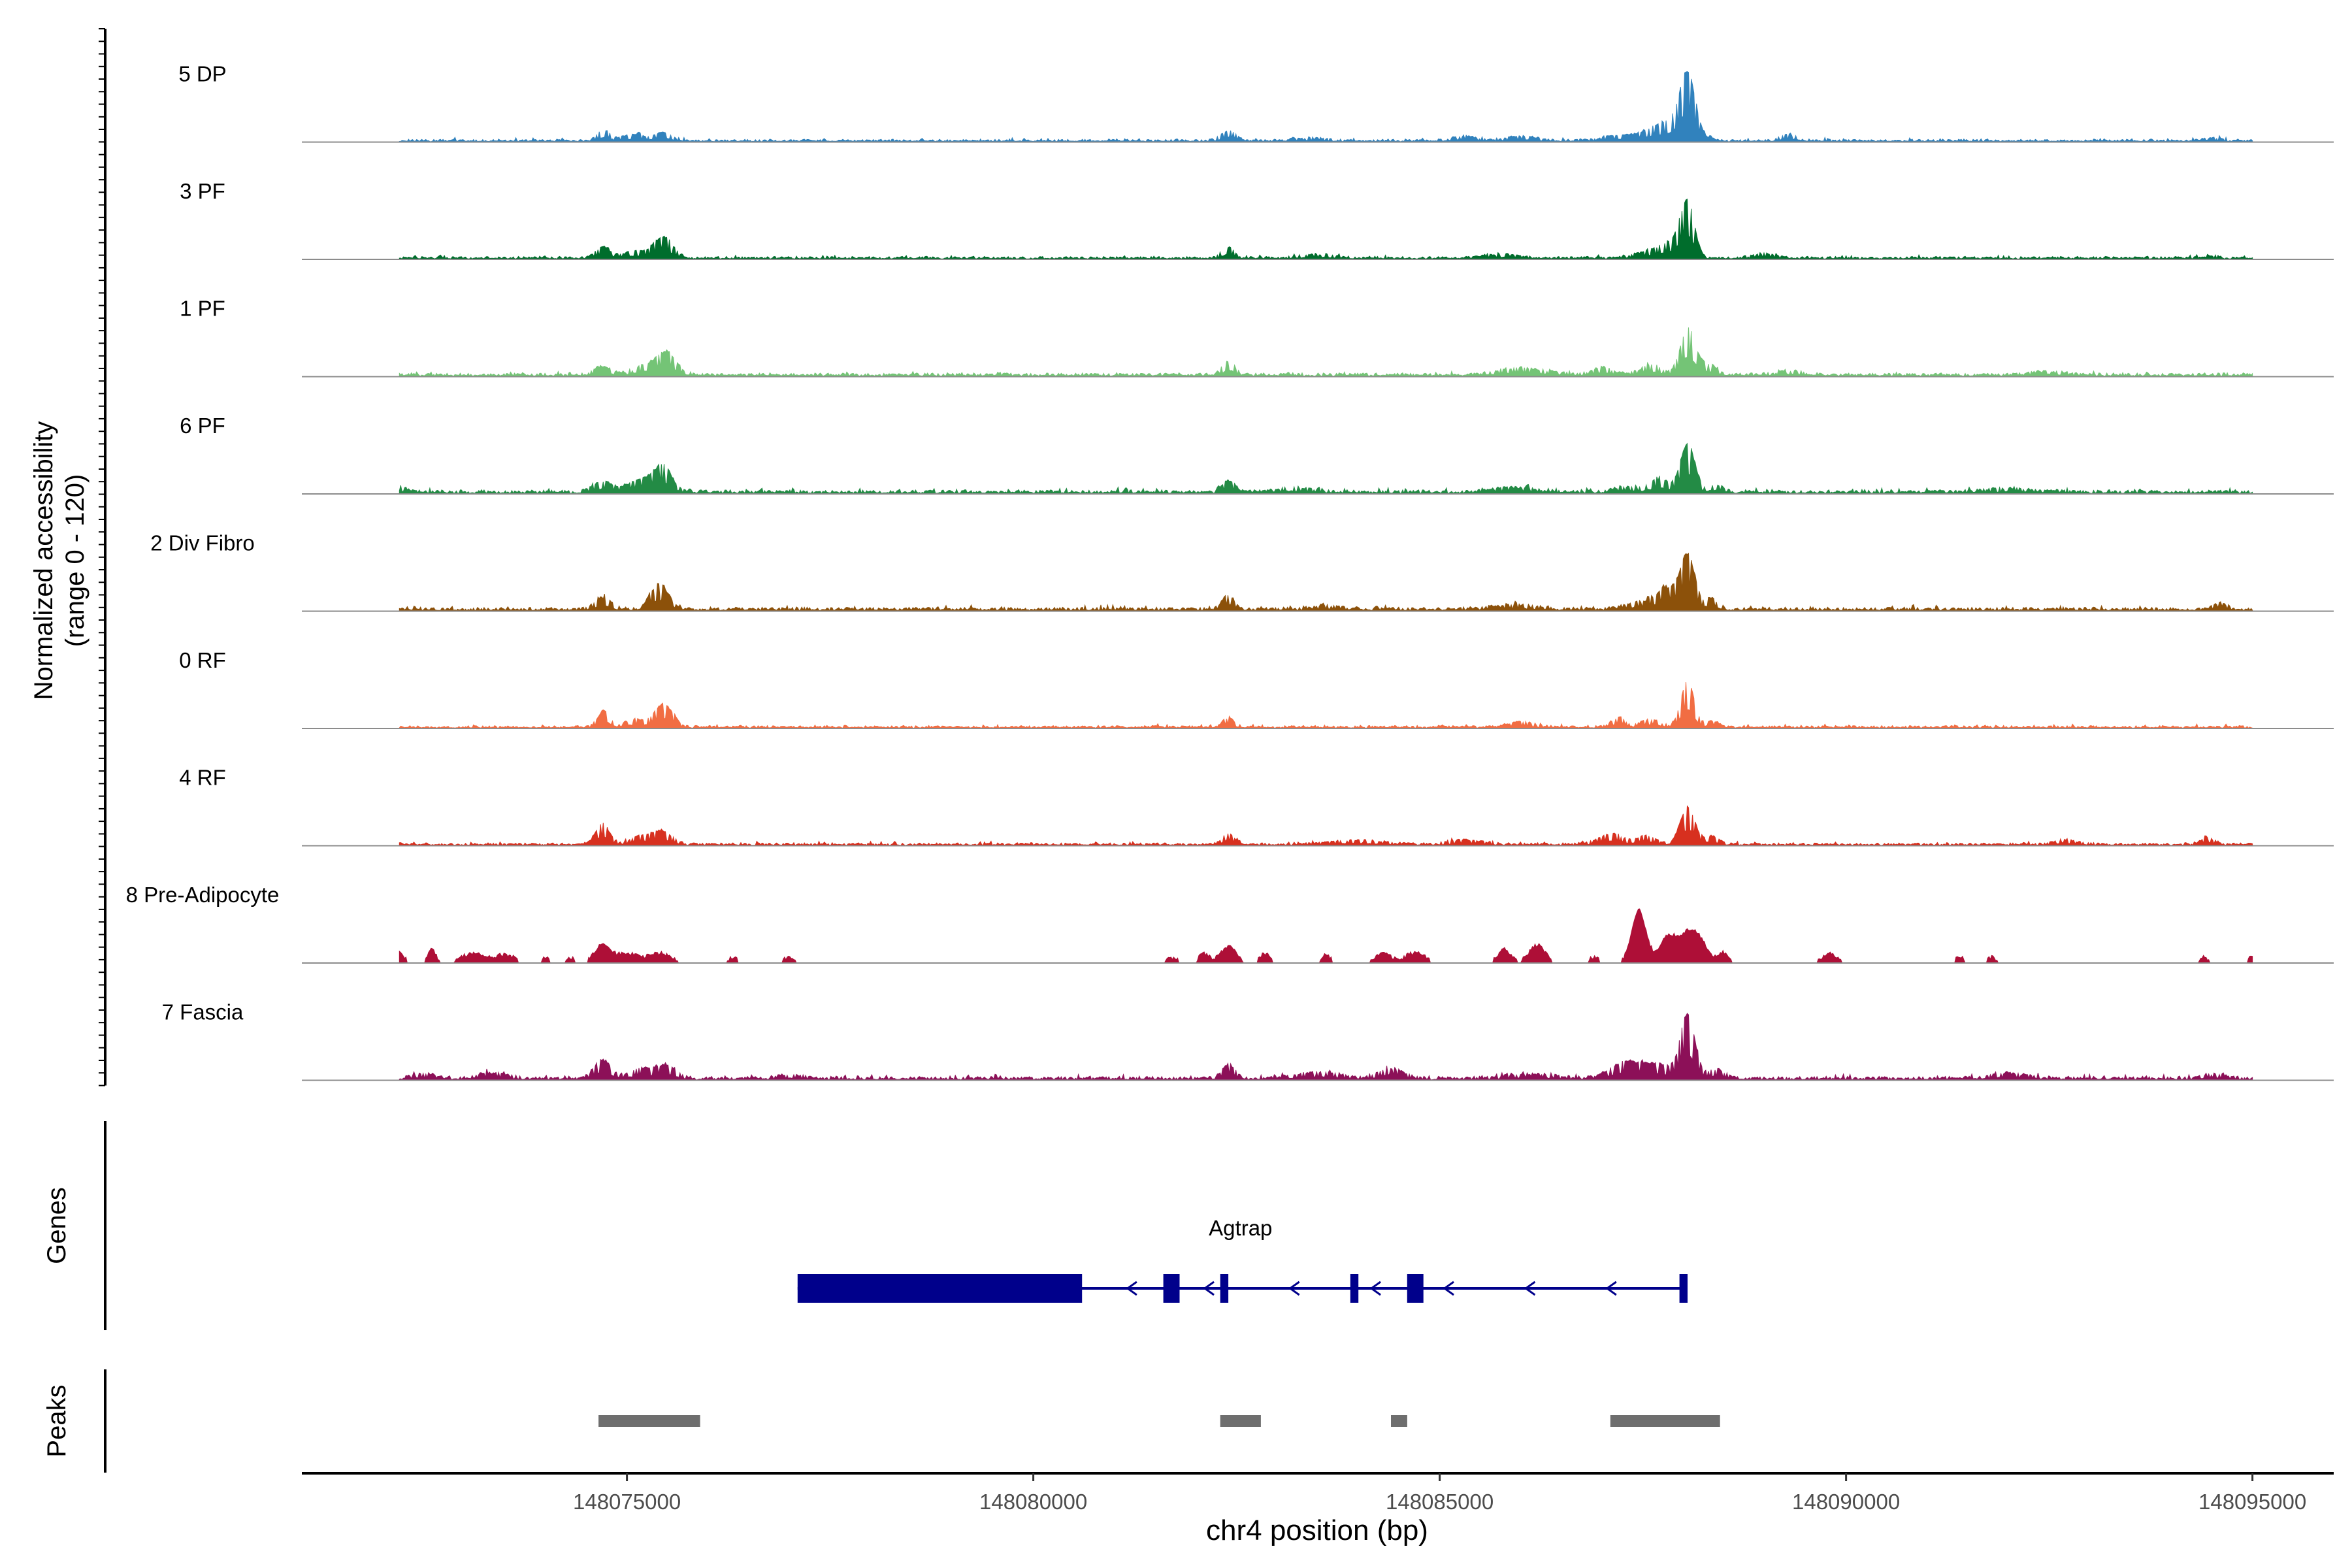 The image size is (2352, 1568). What do you see at coordinates (56, 1420) in the screenshot?
I see `peaks-track-label: Peaks` at bounding box center [56, 1420].